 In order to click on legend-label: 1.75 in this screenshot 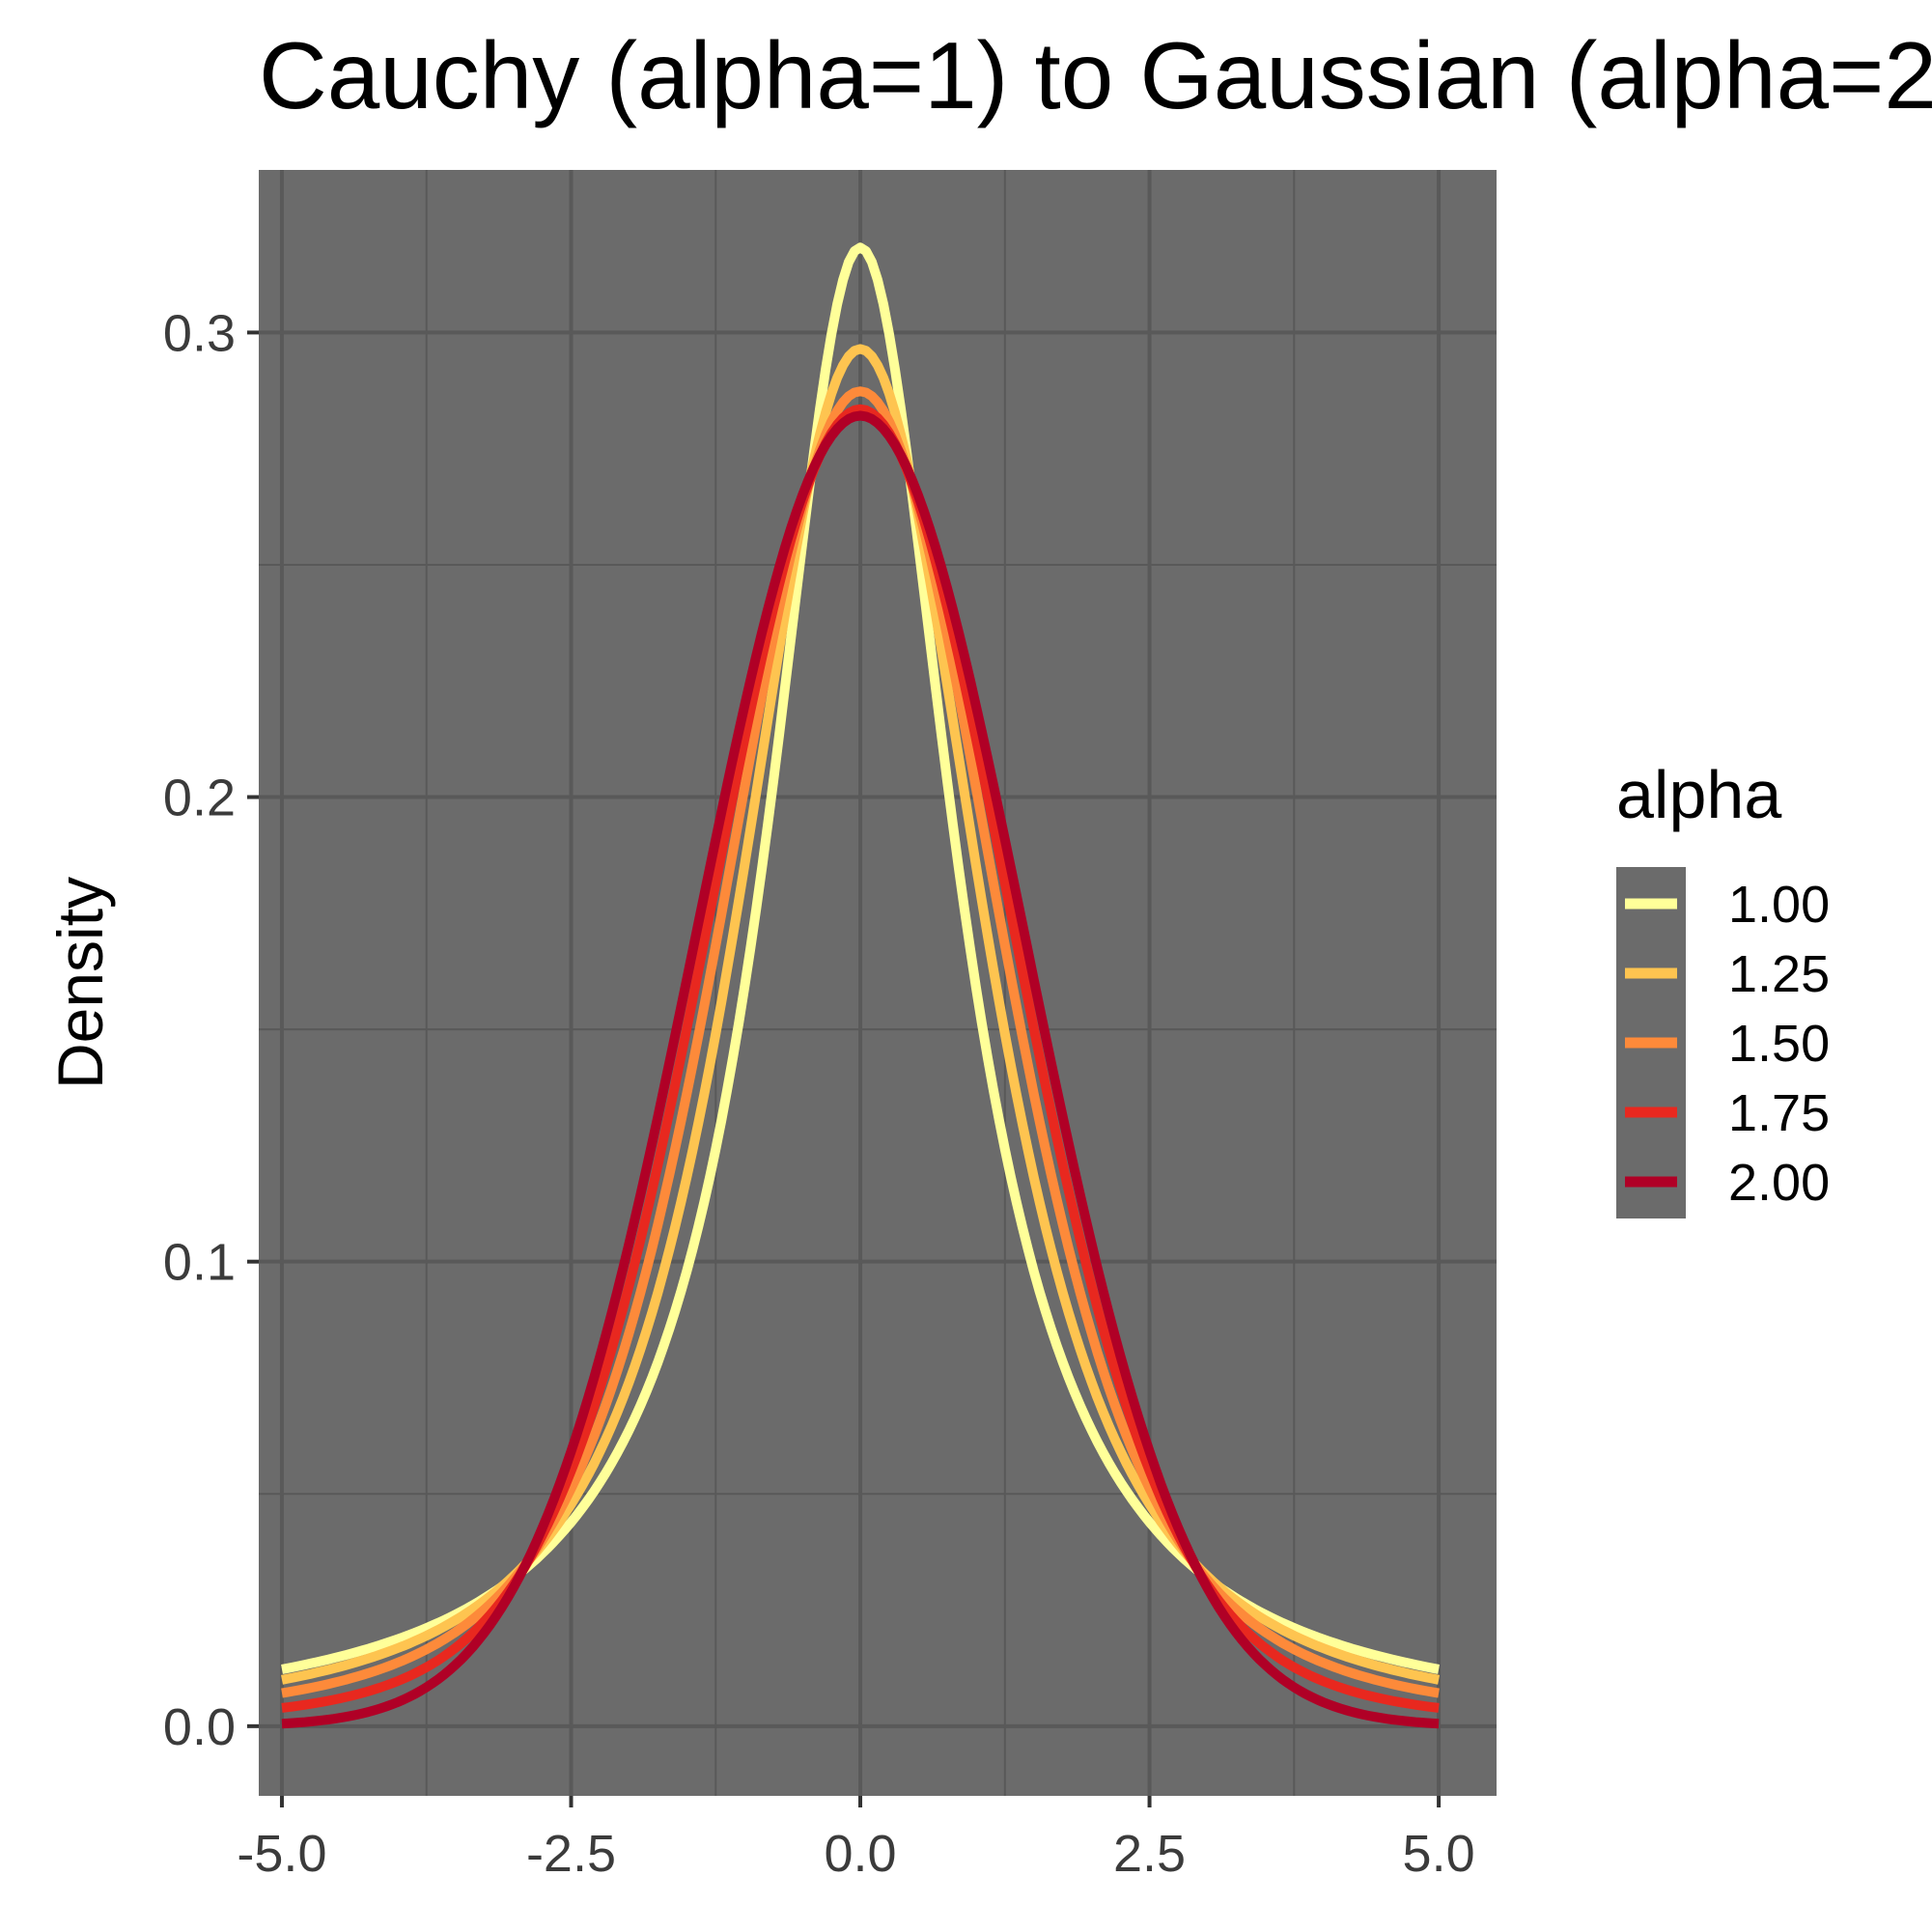, I will do `click(1779, 1113)`.